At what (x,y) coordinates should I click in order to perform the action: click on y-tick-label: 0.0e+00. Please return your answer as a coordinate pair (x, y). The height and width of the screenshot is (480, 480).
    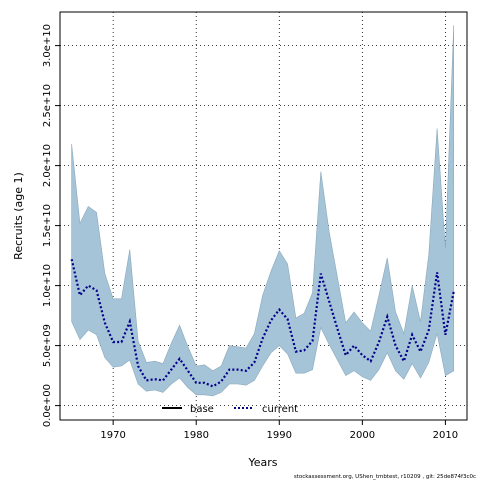
    Looking at the image, I should click on (47, 405).